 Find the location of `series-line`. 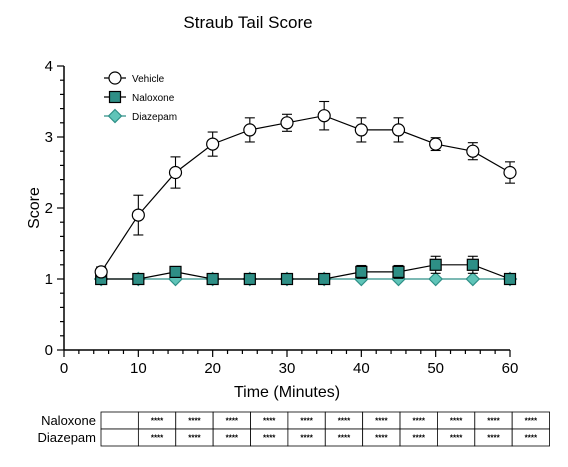

series-line is located at coordinates (306, 272).